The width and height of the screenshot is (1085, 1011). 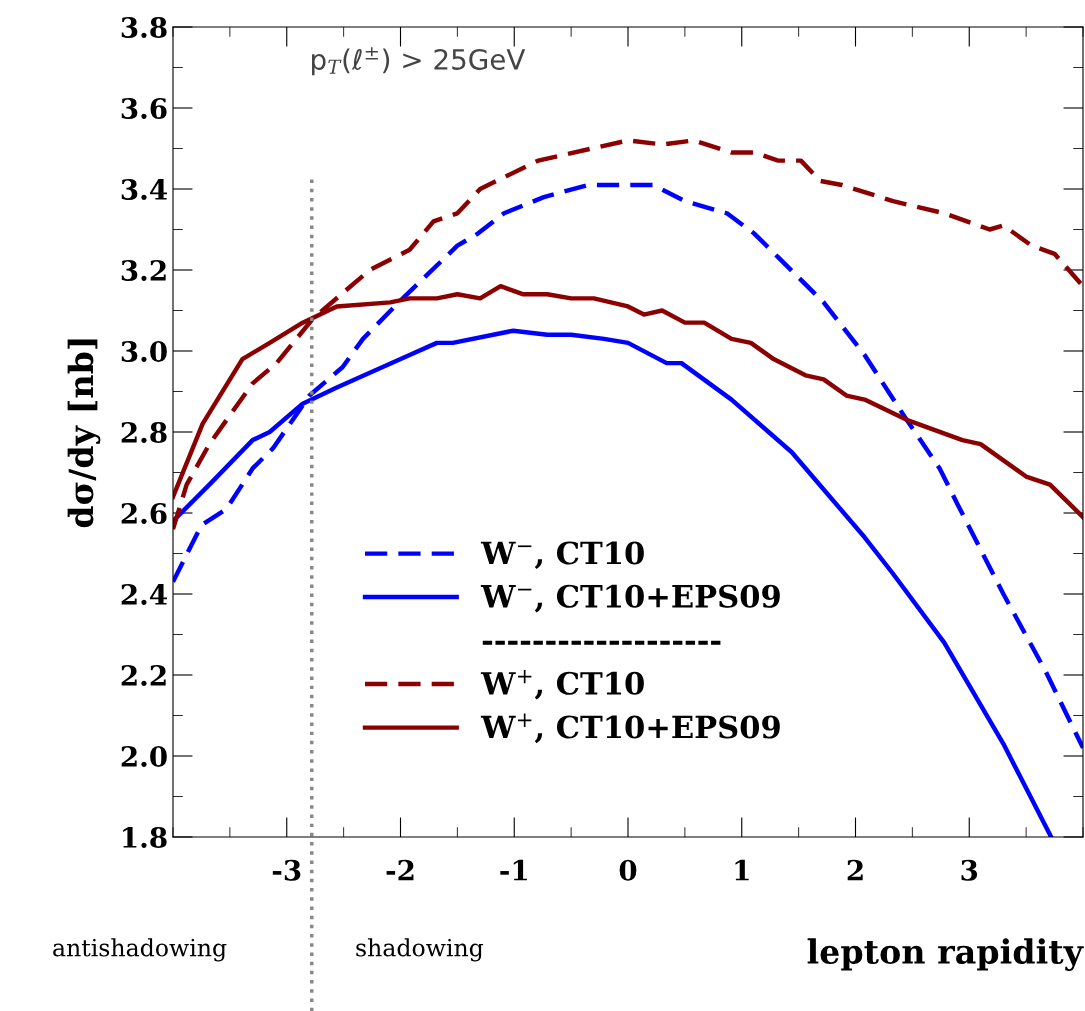 What do you see at coordinates (601, 642) in the screenshot?
I see `annotation: -------------------` at bounding box center [601, 642].